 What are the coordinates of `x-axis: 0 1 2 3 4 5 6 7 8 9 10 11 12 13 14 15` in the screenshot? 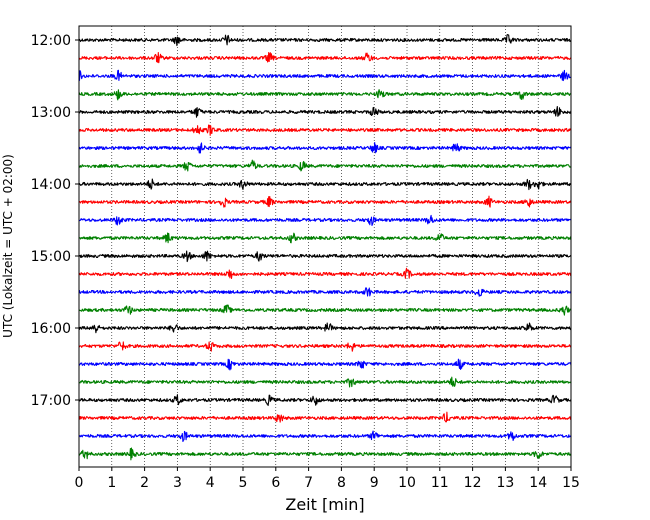 It's located at (327, 479).